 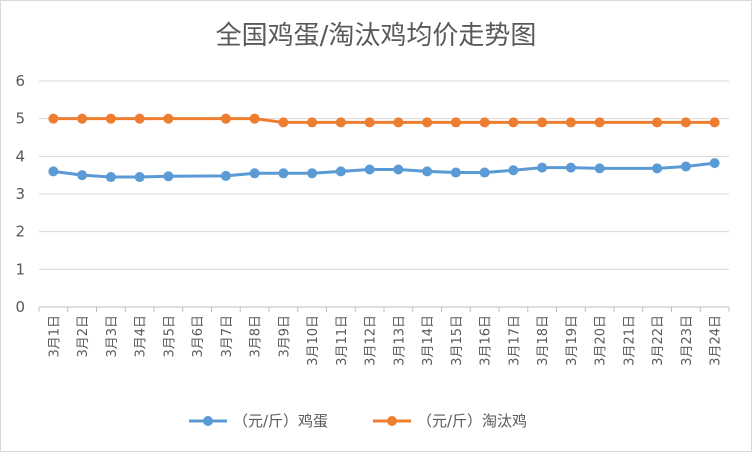 What do you see at coordinates (687, 340) in the screenshot?
I see `x-tick-label: 3月23日` at bounding box center [687, 340].